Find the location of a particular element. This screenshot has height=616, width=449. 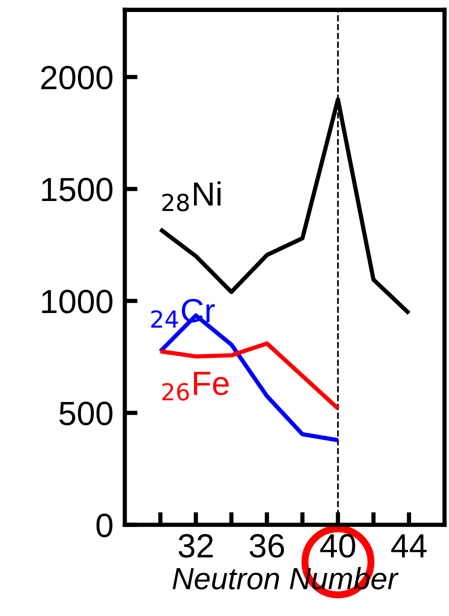

x-tick-label: 44 is located at coordinates (409, 546).